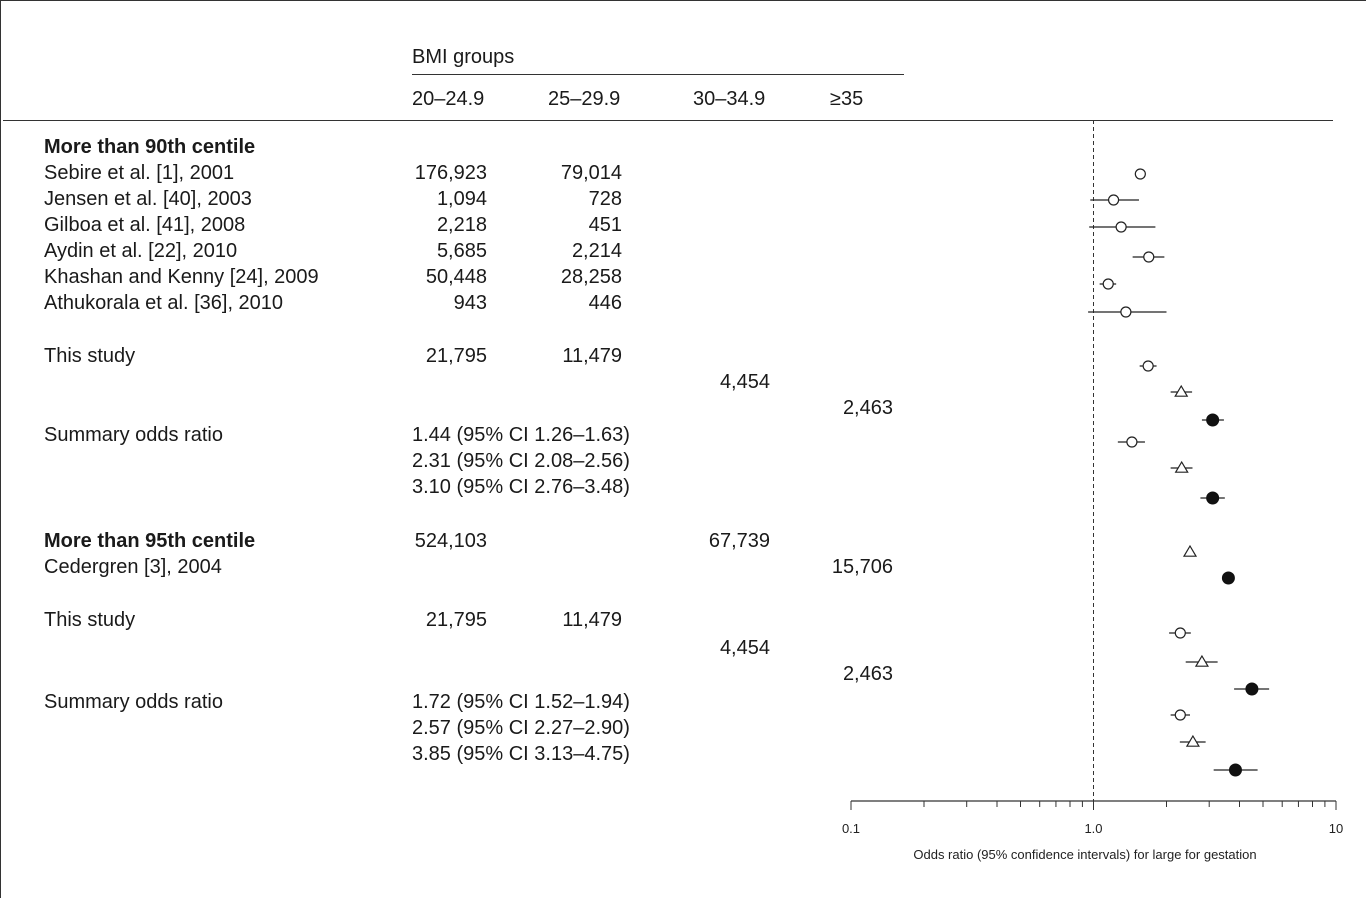 This screenshot has width=1368, height=899. I want to click on x-tick-label: 10, so click(1336, 828).